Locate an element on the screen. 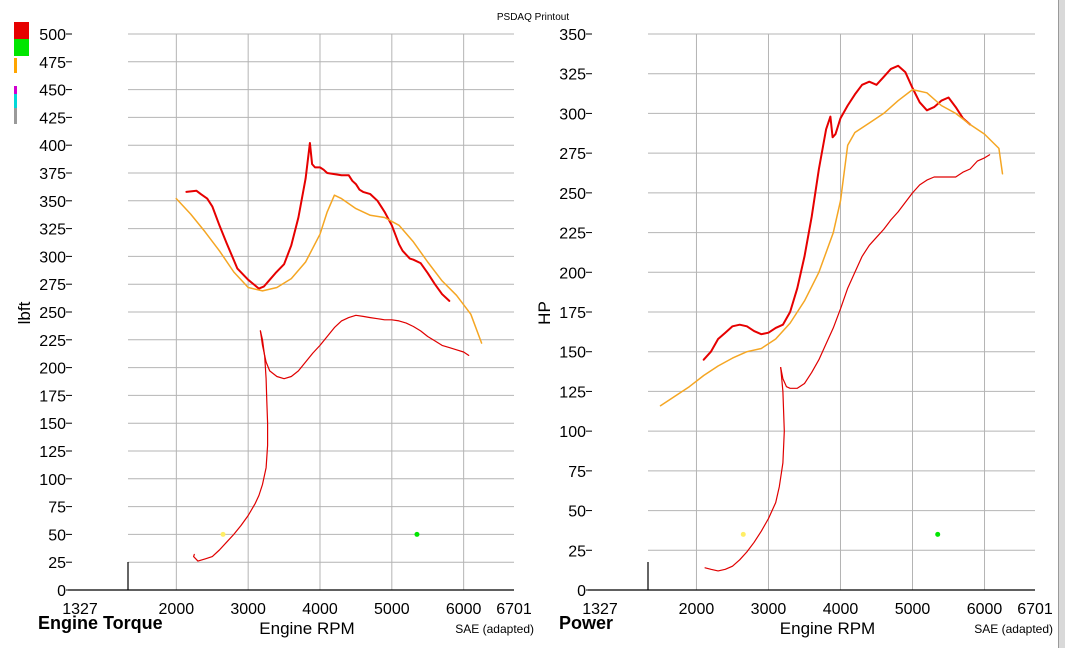 The image size is (1065, 648). torque-y-tick-label: 275 is located at coordinates (52, 285).